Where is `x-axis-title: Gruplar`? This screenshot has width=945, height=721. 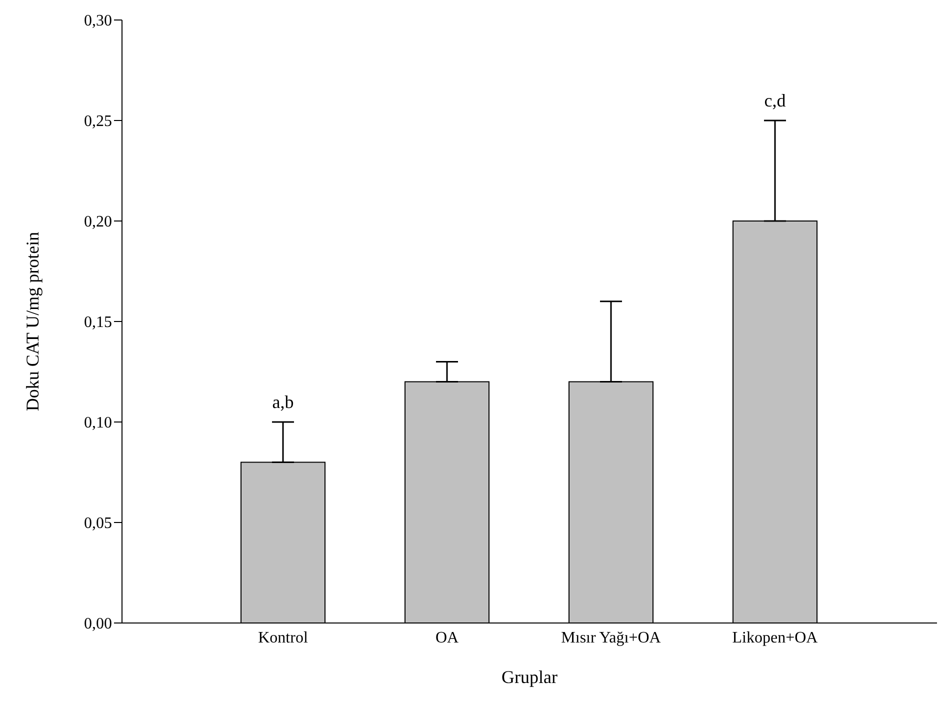
x-axis-title: Gruplar is located at coordinates (530, 677).